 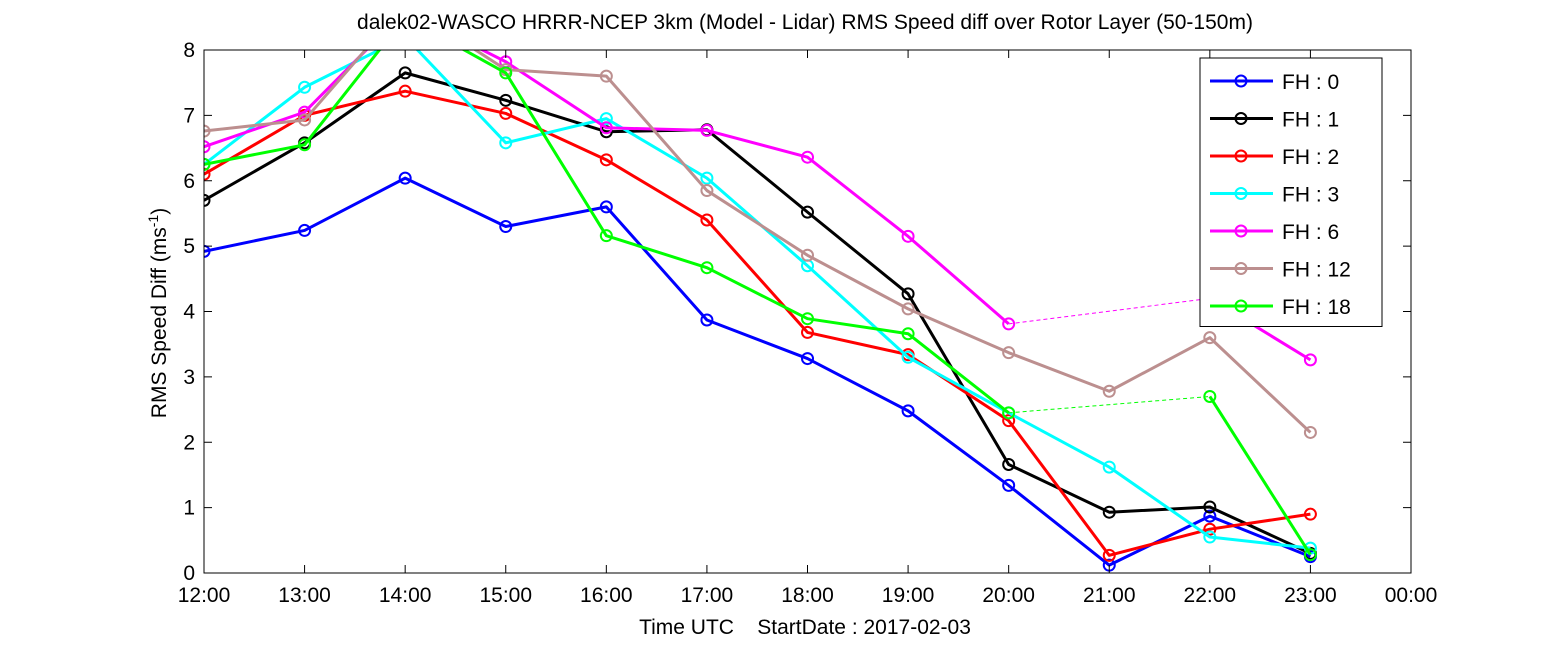 What do you see at coordinates (805, 627) in the screenshot?
I see `x-axis-label: Time UTC StartDate : 2017-02-03` at bounding box center [805, 627].